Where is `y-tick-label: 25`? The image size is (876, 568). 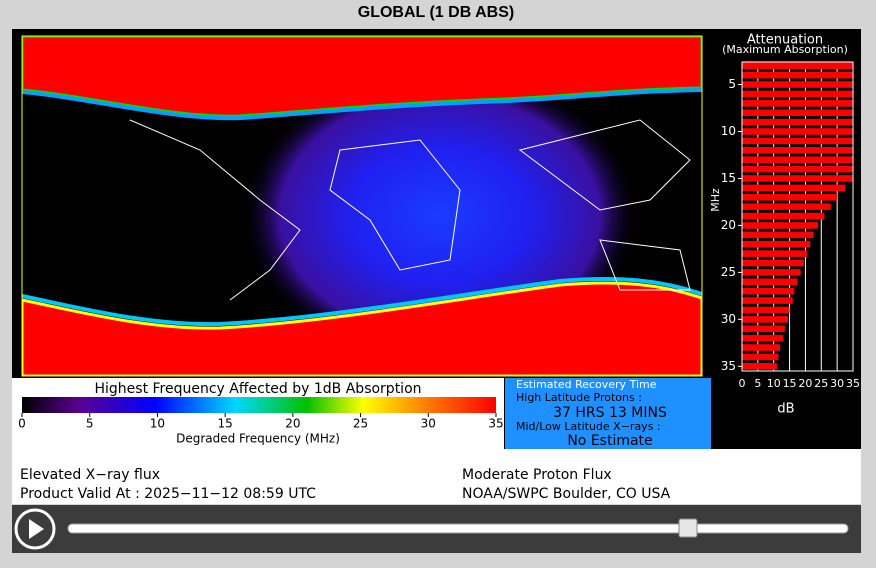
y-tick-label: 25 is located at coordinates (728, 272).